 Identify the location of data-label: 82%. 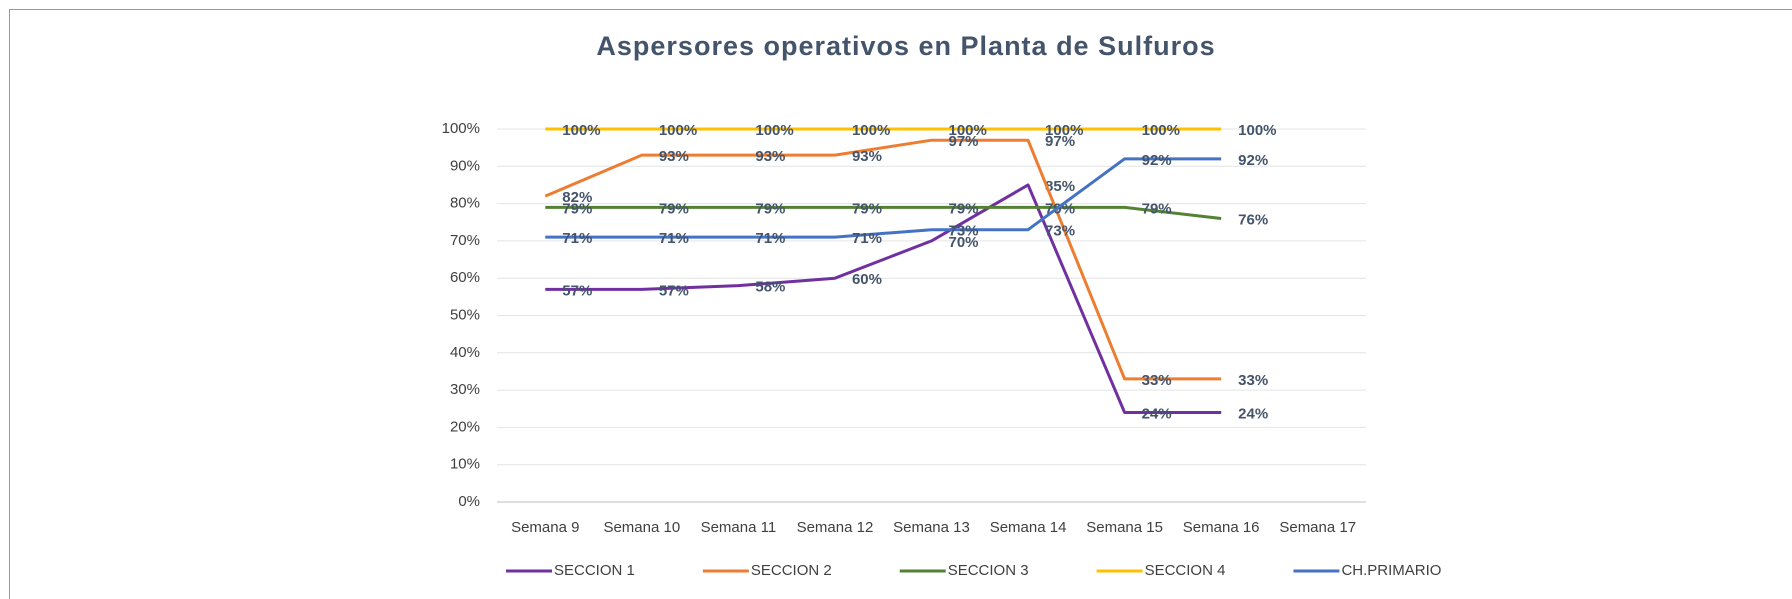
(577, 197).